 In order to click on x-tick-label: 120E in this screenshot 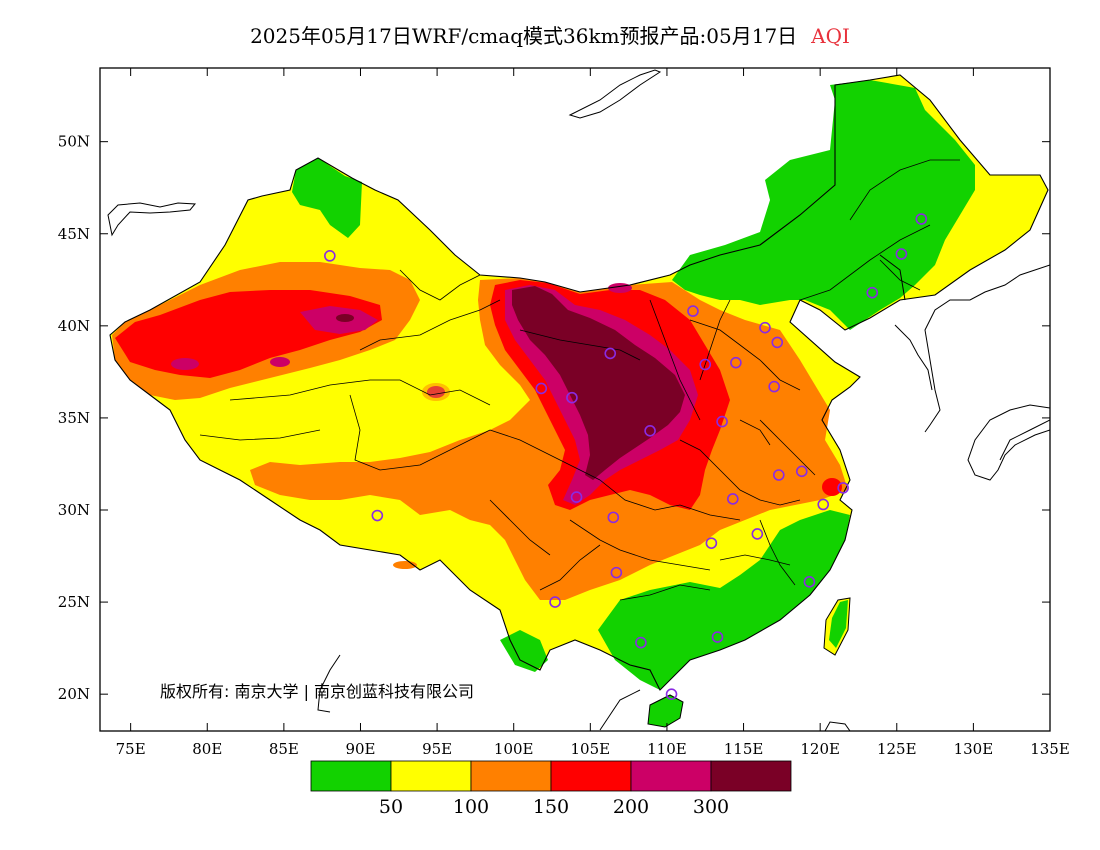, I will do `click(820, 749)`.